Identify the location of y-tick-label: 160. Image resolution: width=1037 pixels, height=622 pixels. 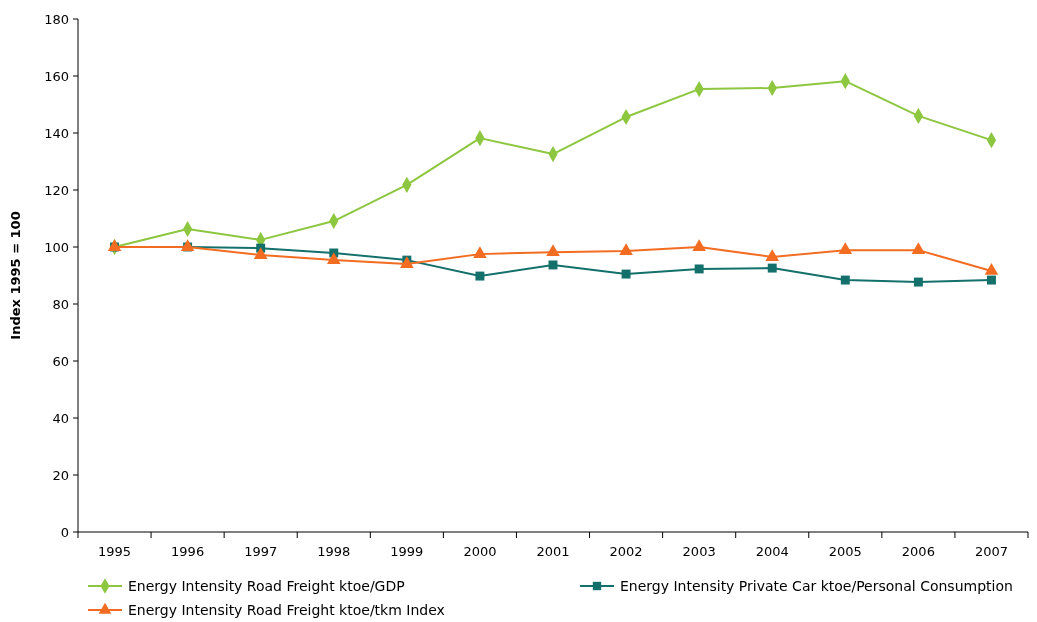
(56, 76).